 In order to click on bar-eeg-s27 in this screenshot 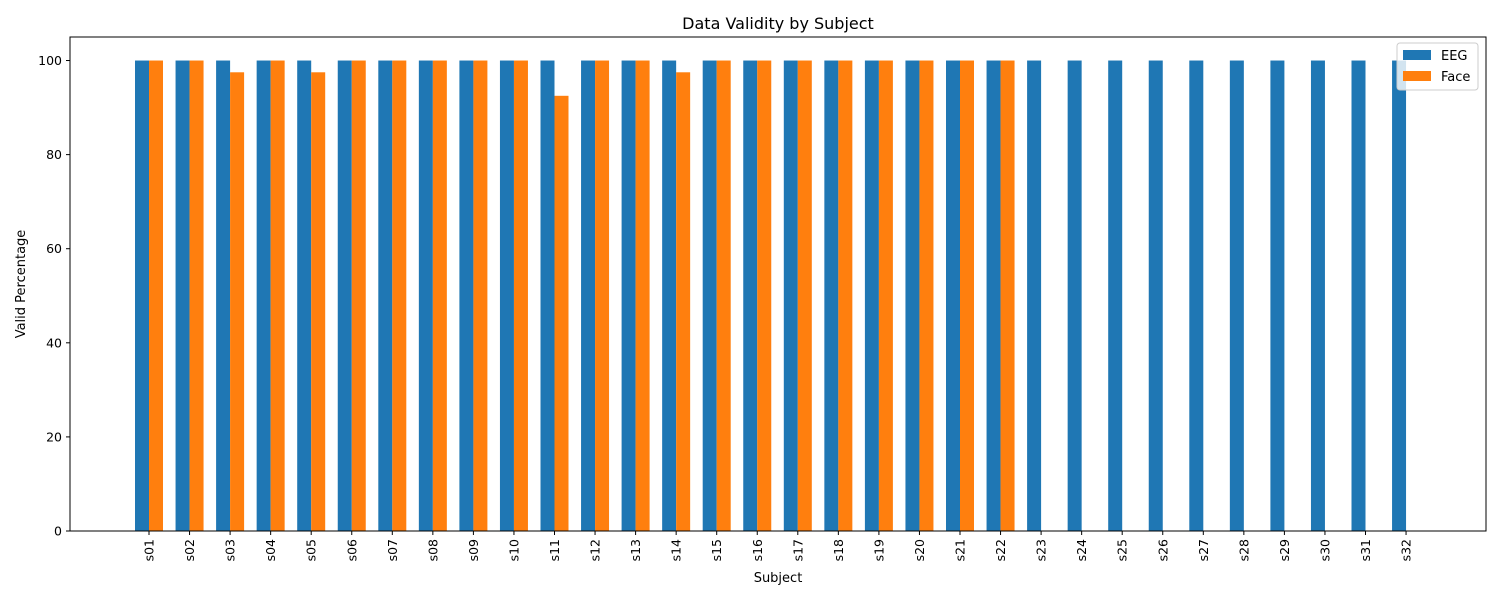, I will do `click(1196, 296)`.